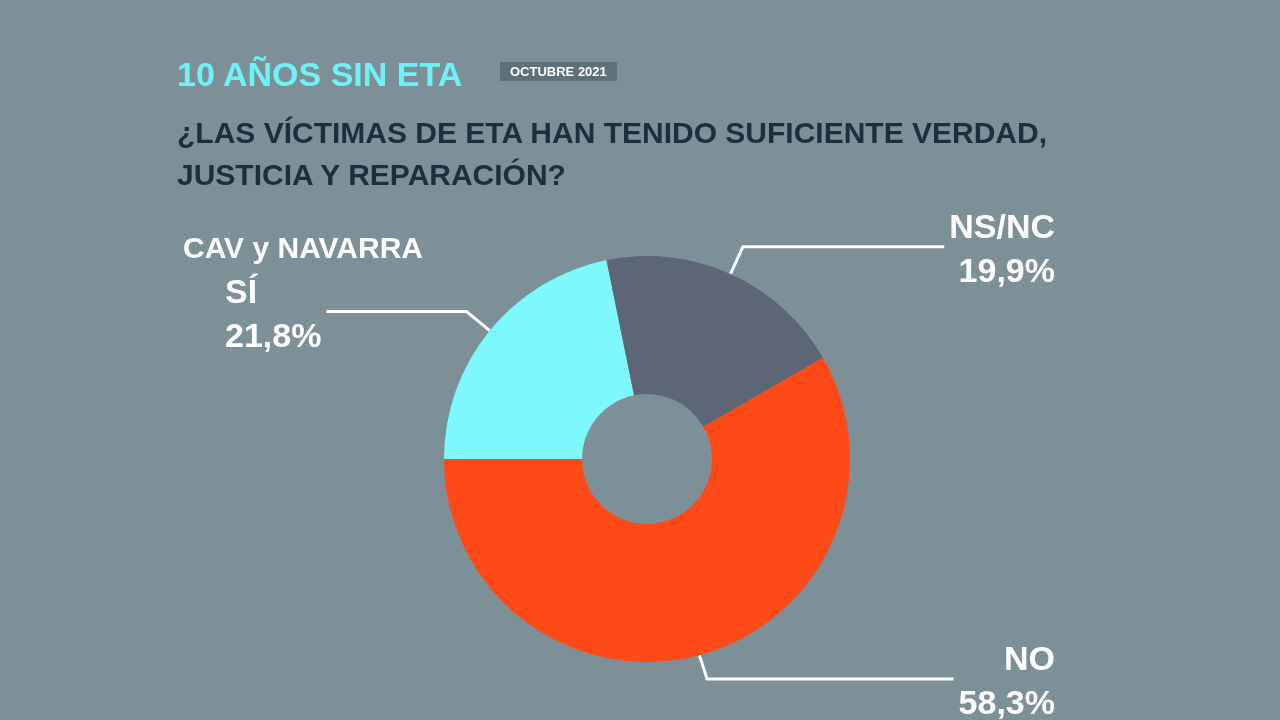  What do you see at coordinates (320, 74) in the screenshot?
I see `chart-title: 10 AÑOS SIN ETA` at bounding box center [320, 74].